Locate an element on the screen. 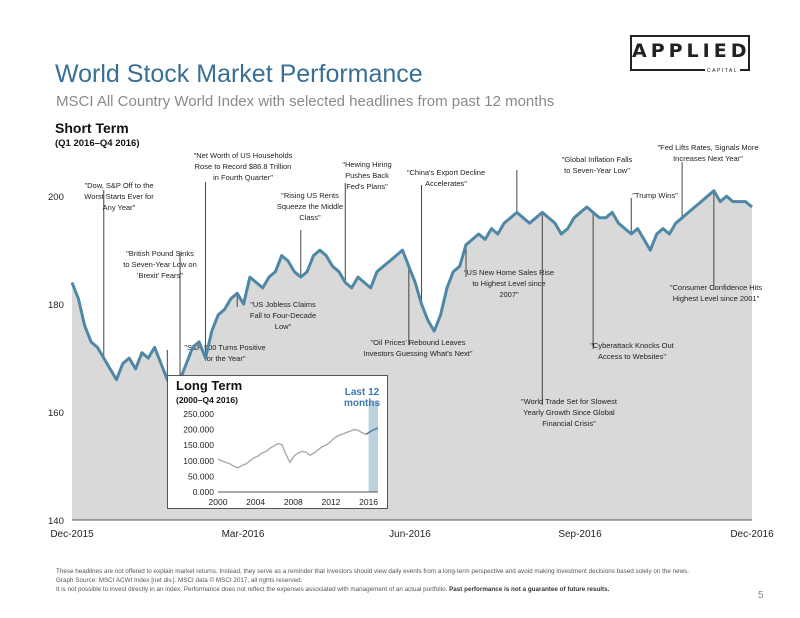  short-term-range: (Q1 2016–Q4 2016) is located at coordinates (97, 143).